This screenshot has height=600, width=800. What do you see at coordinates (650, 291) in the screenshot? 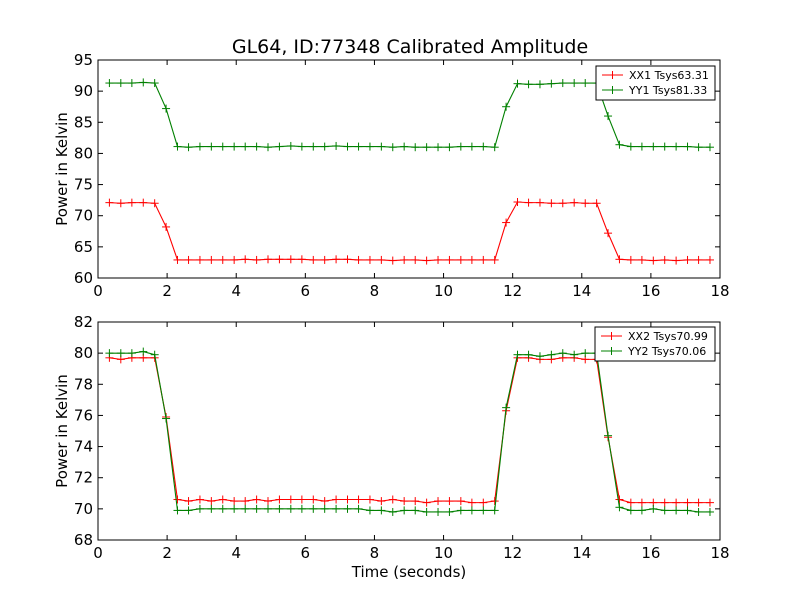
I see `x-tick-label: 16` at bounding box center [650, 291].